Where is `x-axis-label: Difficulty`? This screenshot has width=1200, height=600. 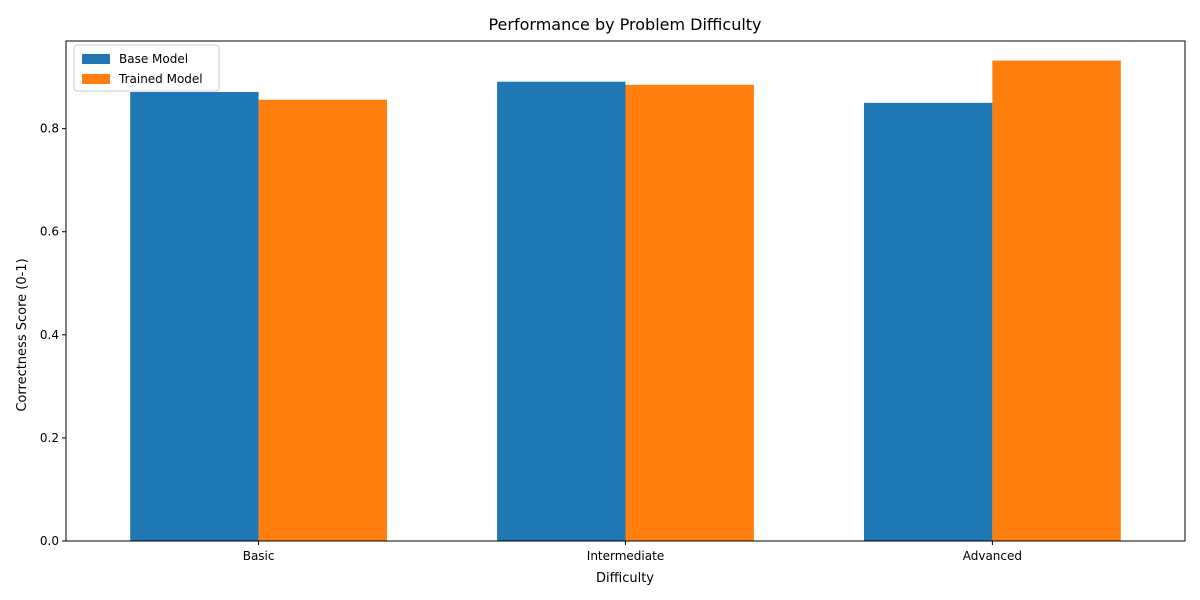
x-axis-label: Difficulty is located at coordinates (625, 578).